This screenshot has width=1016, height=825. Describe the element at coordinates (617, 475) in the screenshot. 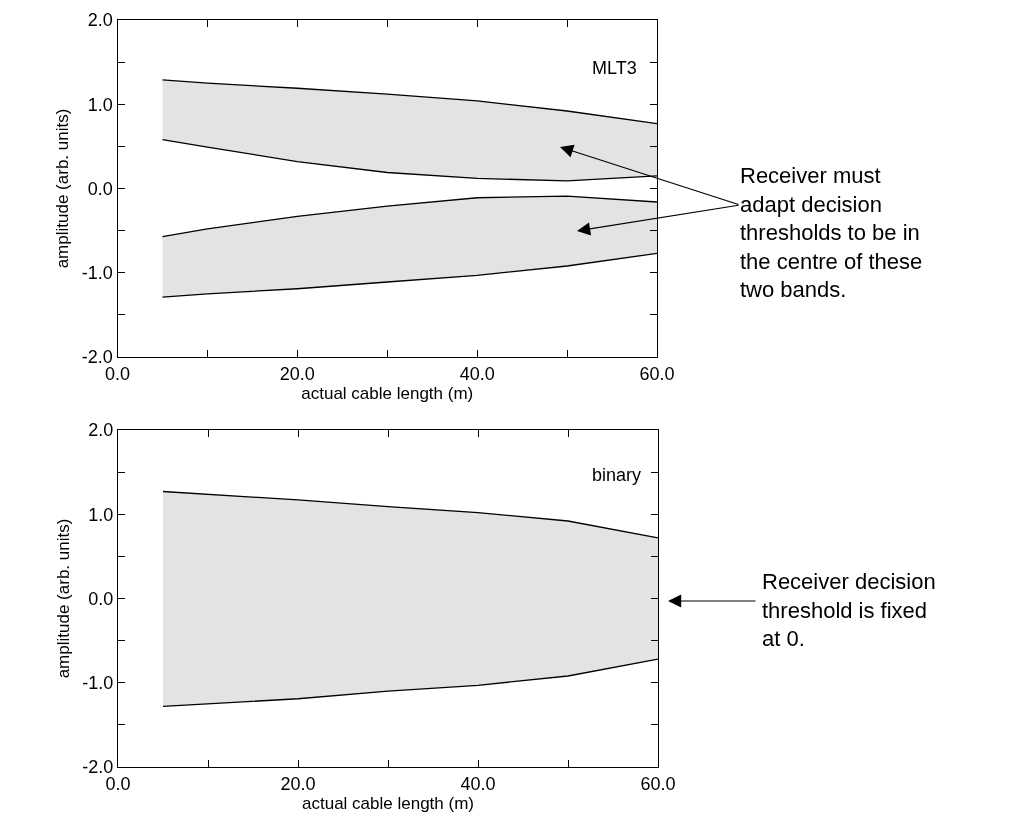

I see `annotation: binary` at that location.